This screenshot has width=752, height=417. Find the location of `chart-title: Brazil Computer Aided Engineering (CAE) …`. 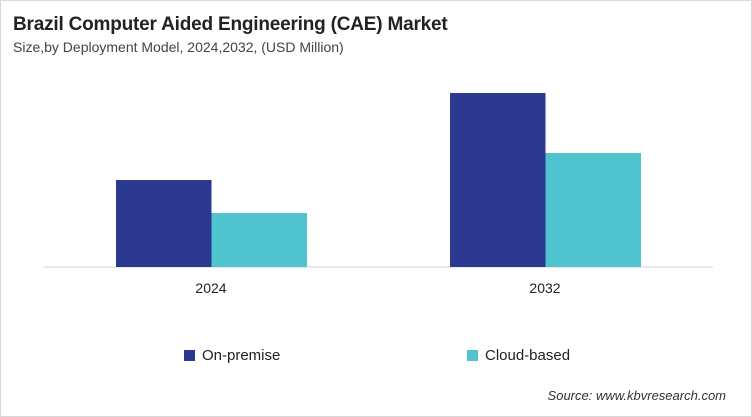

chart-title: Brazil Computer Aided Engineering (CAE) … is located at coordinates (230, 24).